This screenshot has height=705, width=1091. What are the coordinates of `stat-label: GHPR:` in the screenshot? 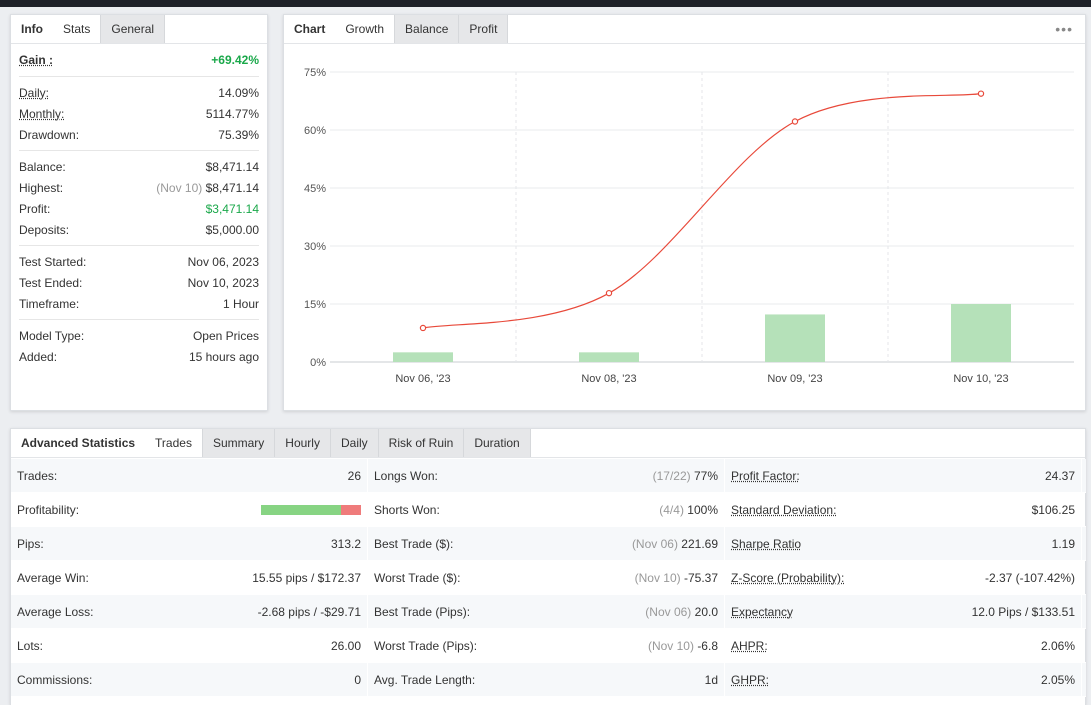 It's located at (750, 680).